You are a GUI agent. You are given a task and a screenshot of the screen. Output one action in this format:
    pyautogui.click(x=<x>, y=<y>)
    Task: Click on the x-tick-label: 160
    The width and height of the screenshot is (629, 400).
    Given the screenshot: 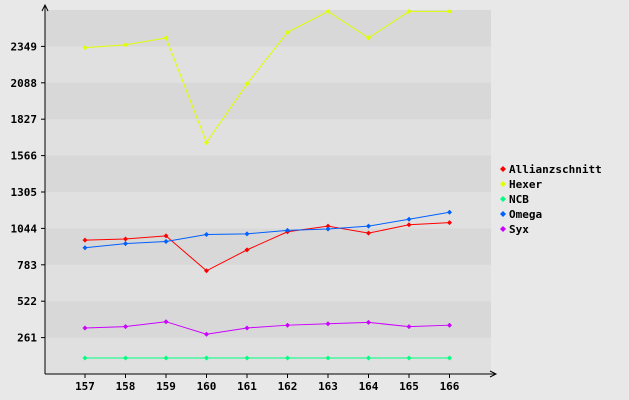 What is the action you would take?
    pyautogui.click(x=207, y=386)
    